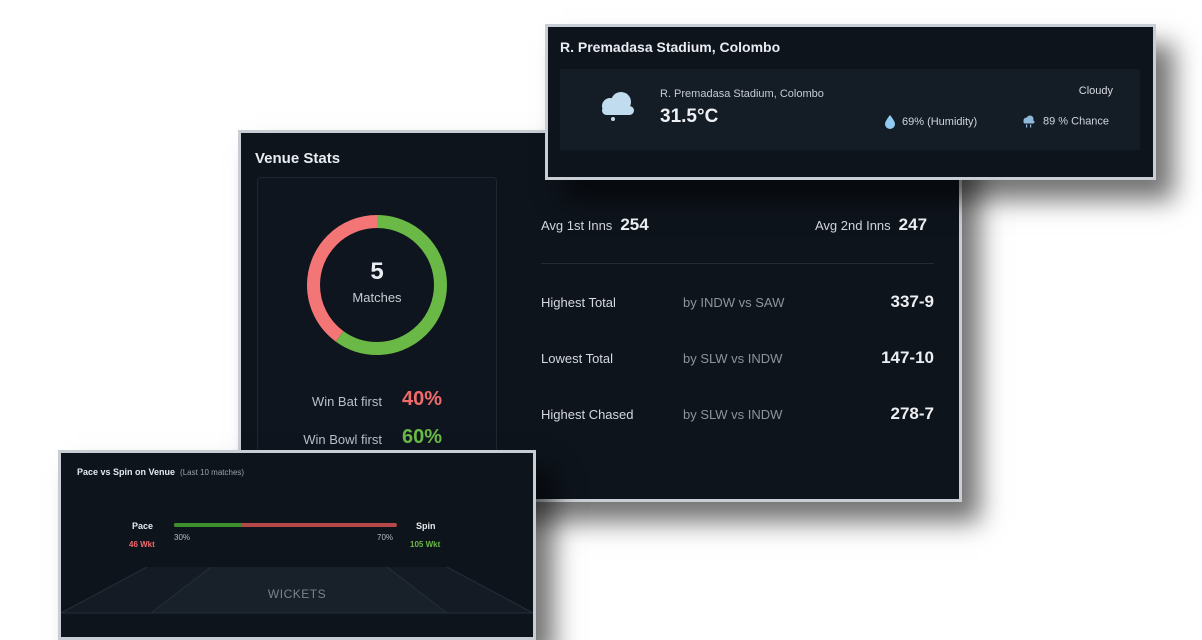  I want to click on wickets-label: WICKETS, so click(297, 594).